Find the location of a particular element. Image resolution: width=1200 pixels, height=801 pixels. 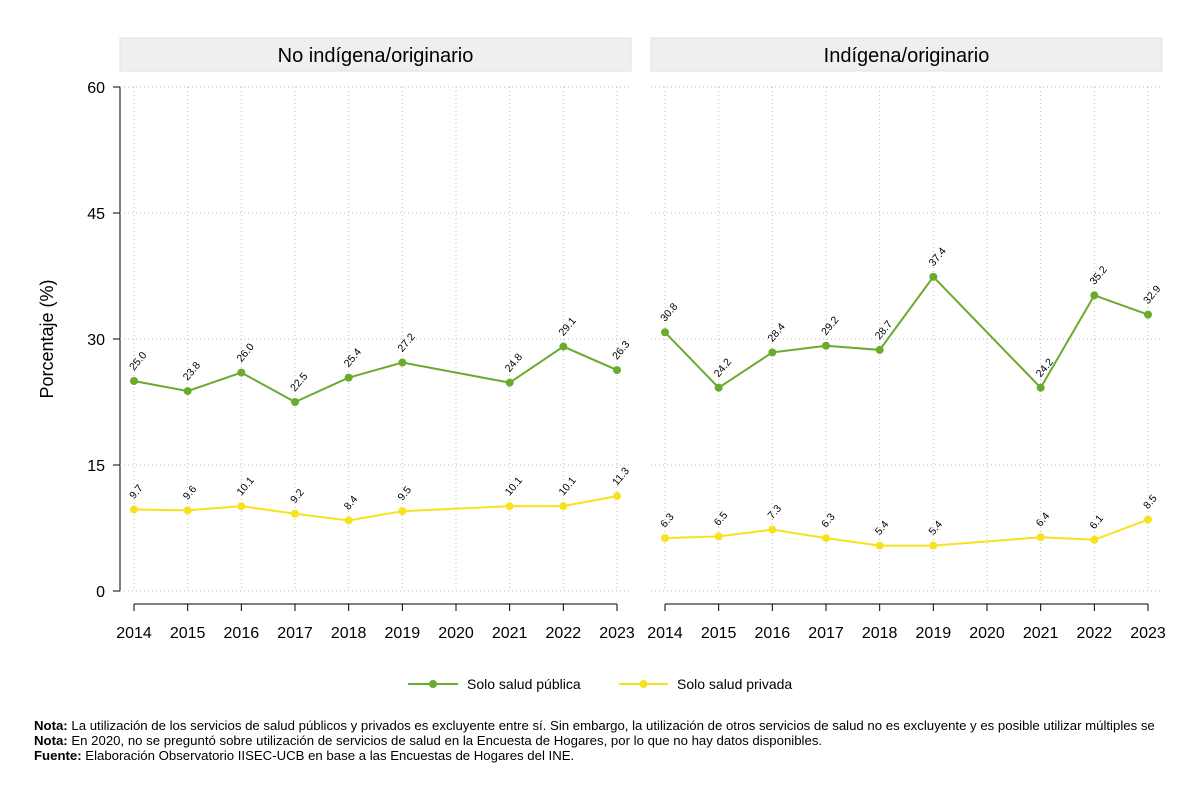

data-label: 8.5 is located at coordinates (1150, 502).